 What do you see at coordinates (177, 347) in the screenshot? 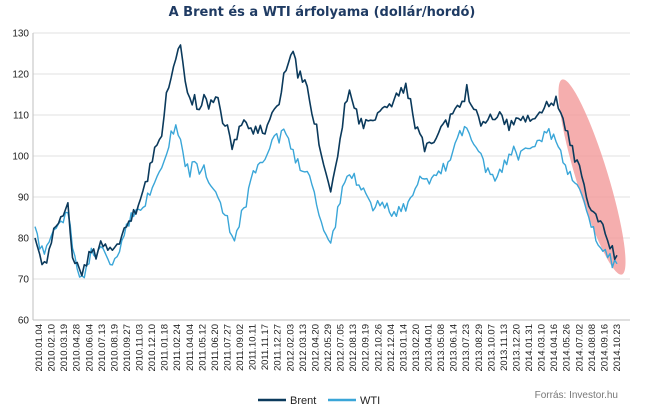
I see `x-tick-label: 2011.02.24` at bounding box center [177, 347].